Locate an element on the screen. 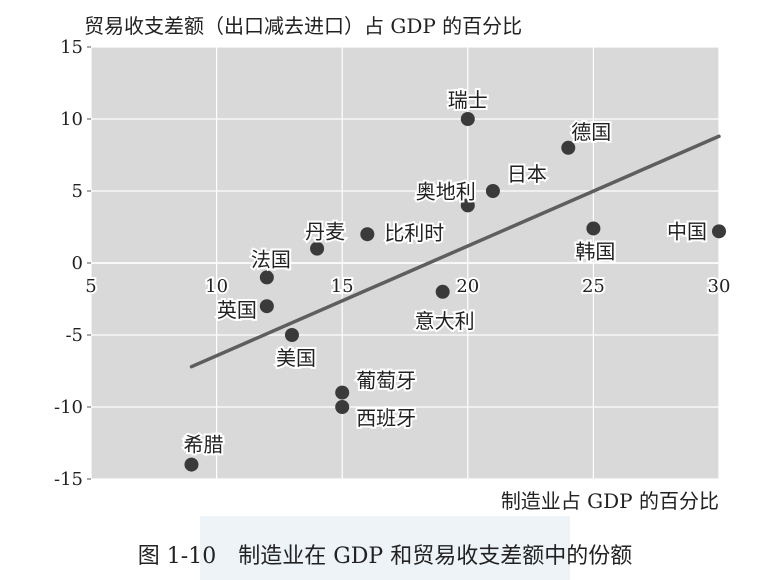 The height and width of the screenshot is (580, 770). y-tick-label: 5 is located at coordinates (77, 191).